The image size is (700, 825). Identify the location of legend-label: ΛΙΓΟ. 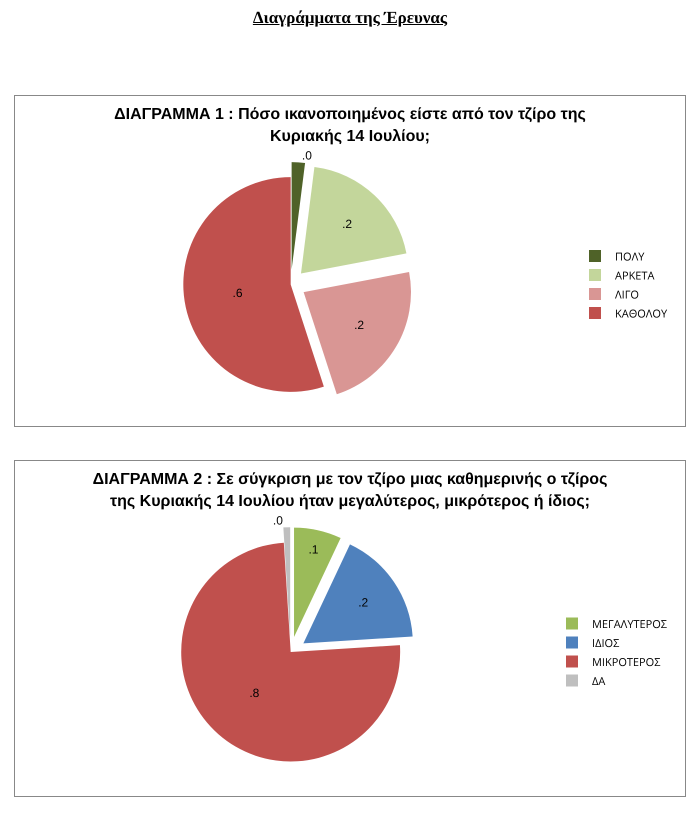
(627, 294).